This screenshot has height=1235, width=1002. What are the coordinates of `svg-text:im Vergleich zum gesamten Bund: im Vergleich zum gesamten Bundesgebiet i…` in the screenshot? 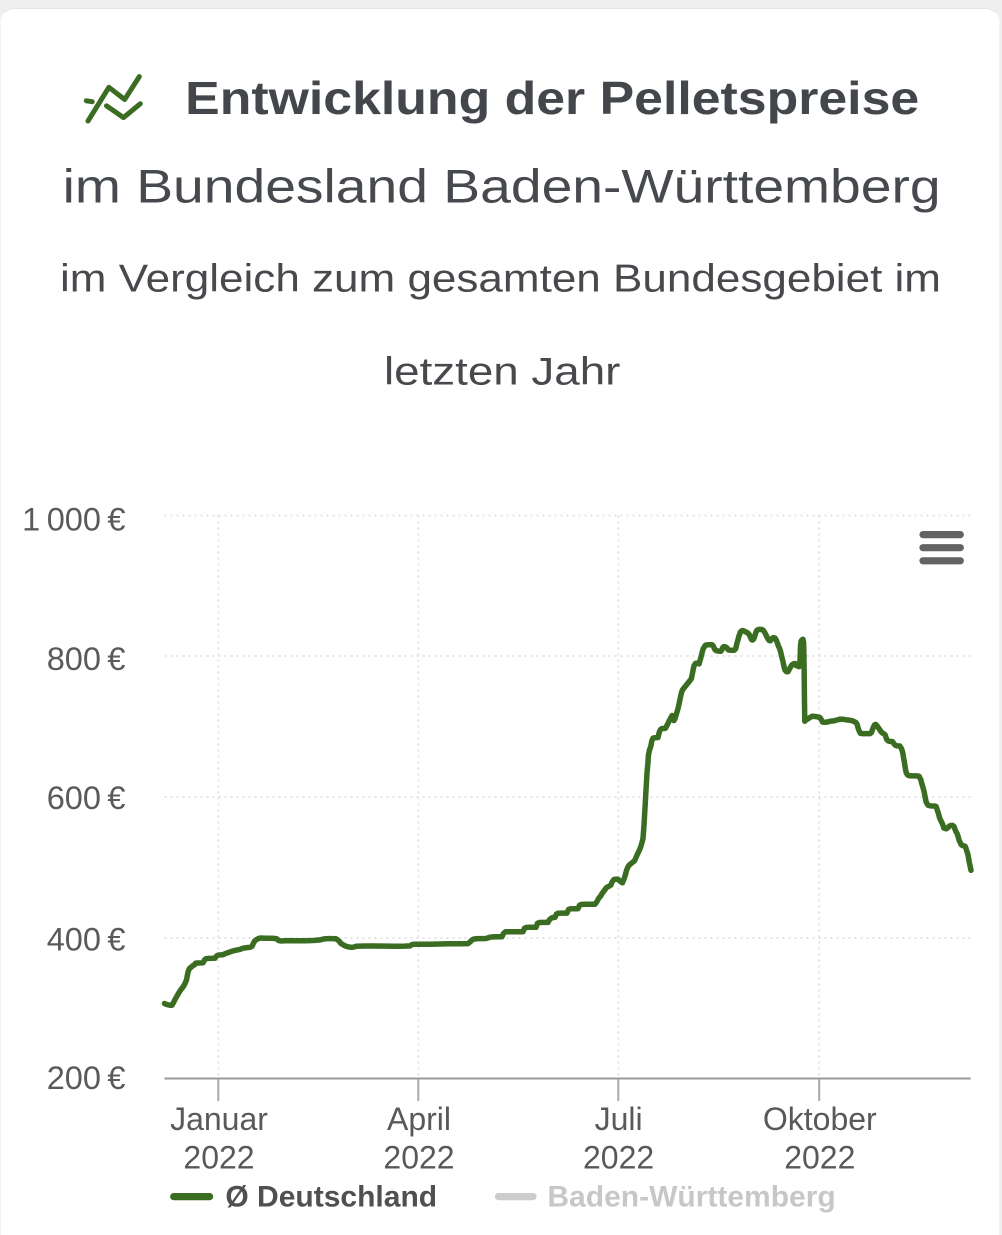 It's located at (500, 279).